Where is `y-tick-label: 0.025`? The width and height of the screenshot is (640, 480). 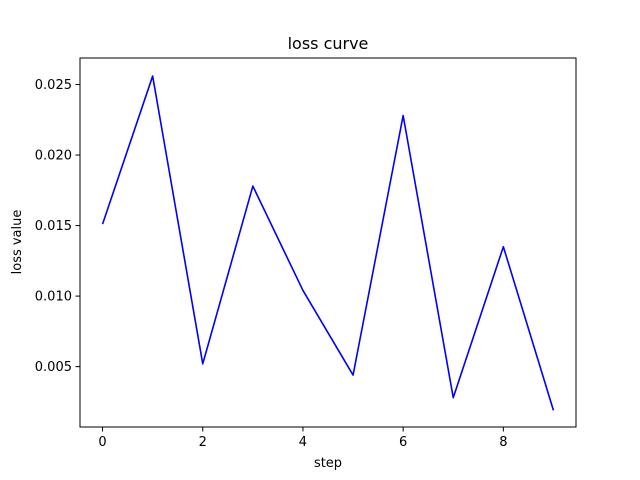
y-tick-label: 0.025 is located at coordinates (53, 85).